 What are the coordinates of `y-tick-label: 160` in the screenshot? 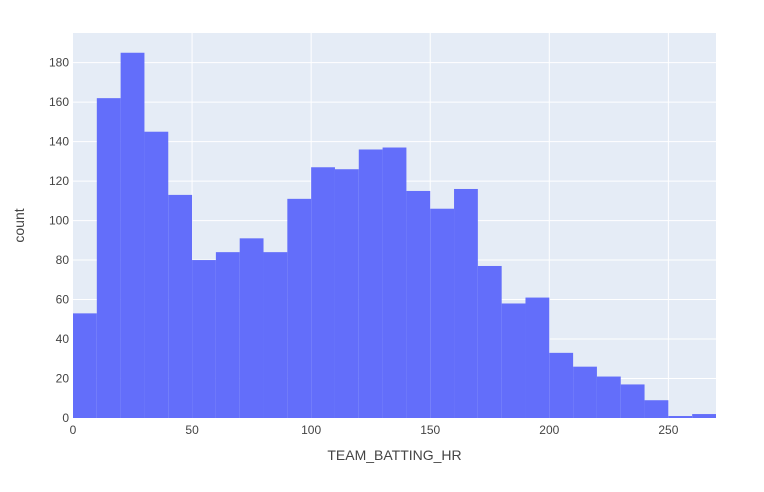 It's located at (59, 102).